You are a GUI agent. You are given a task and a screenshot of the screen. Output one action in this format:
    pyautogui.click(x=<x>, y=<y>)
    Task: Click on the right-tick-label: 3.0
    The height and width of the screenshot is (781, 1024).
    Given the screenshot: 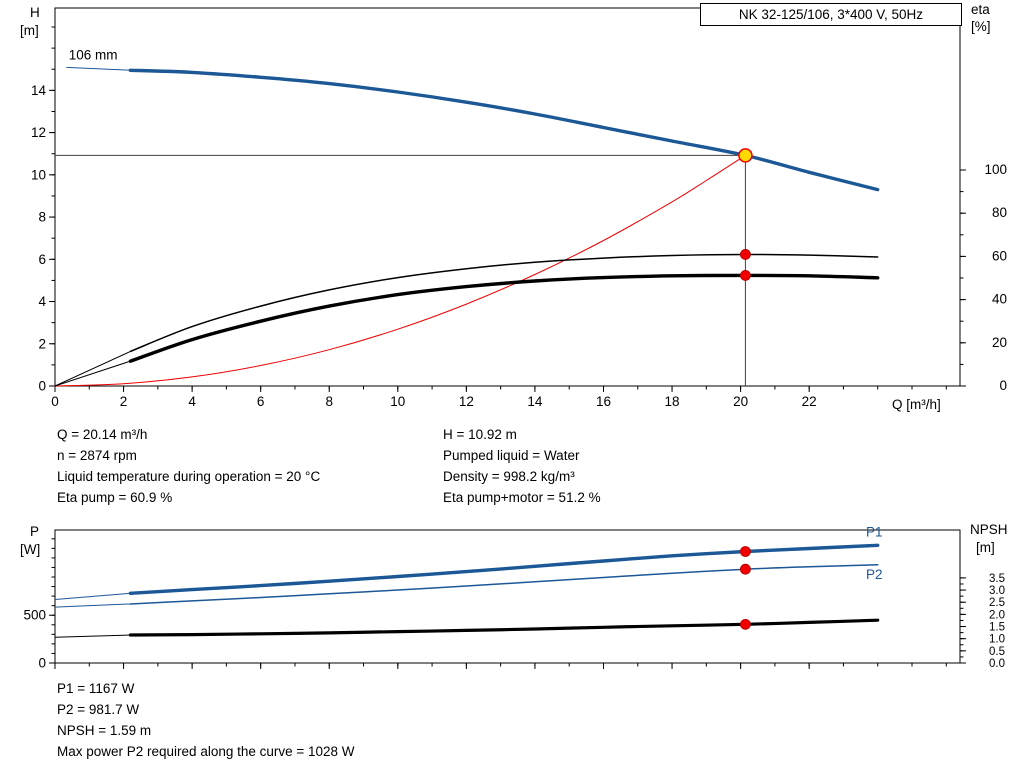 What is the action you would take?
    pyautogui.click(x=997, y=591)
    